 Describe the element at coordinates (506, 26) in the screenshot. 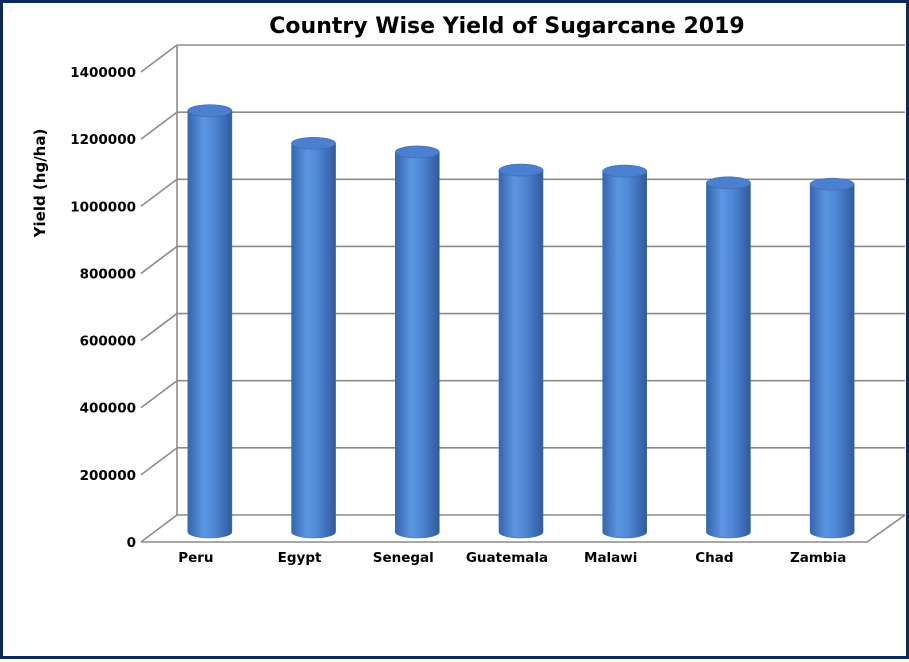

I see `chart-title: Country Wise Yield of Sugarcane 2019` at that location.